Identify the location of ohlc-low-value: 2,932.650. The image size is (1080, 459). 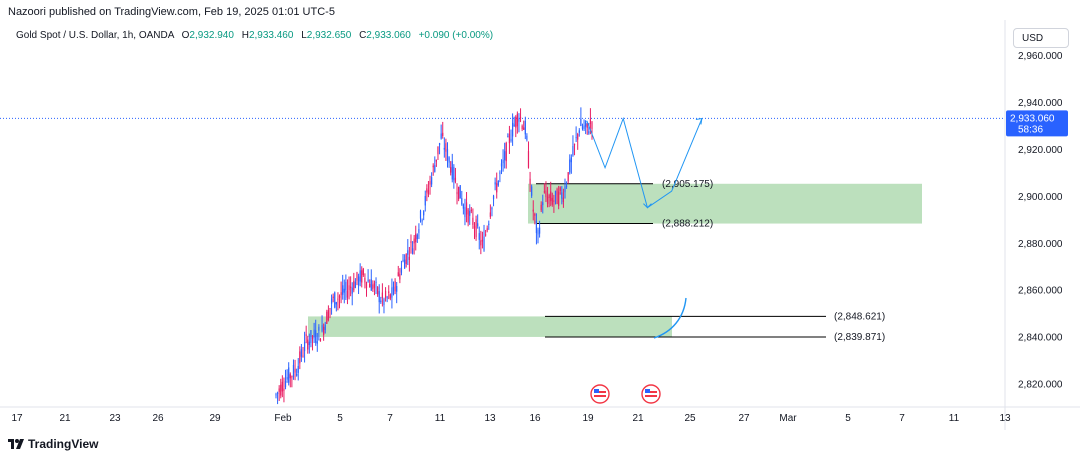
(329, 35).